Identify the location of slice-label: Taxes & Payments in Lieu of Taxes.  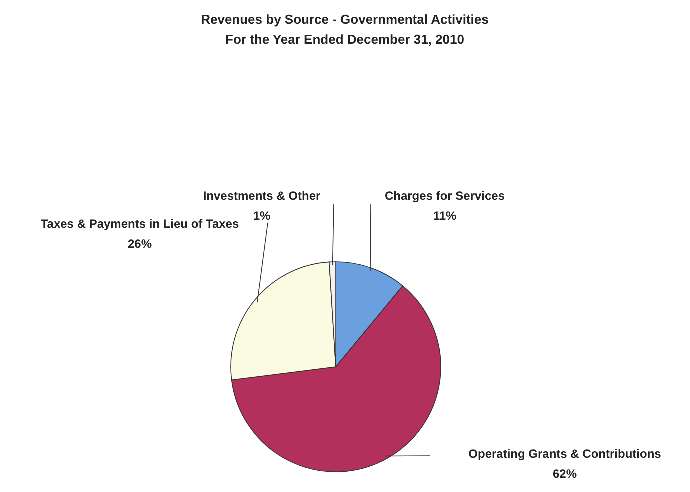
(140, 224).